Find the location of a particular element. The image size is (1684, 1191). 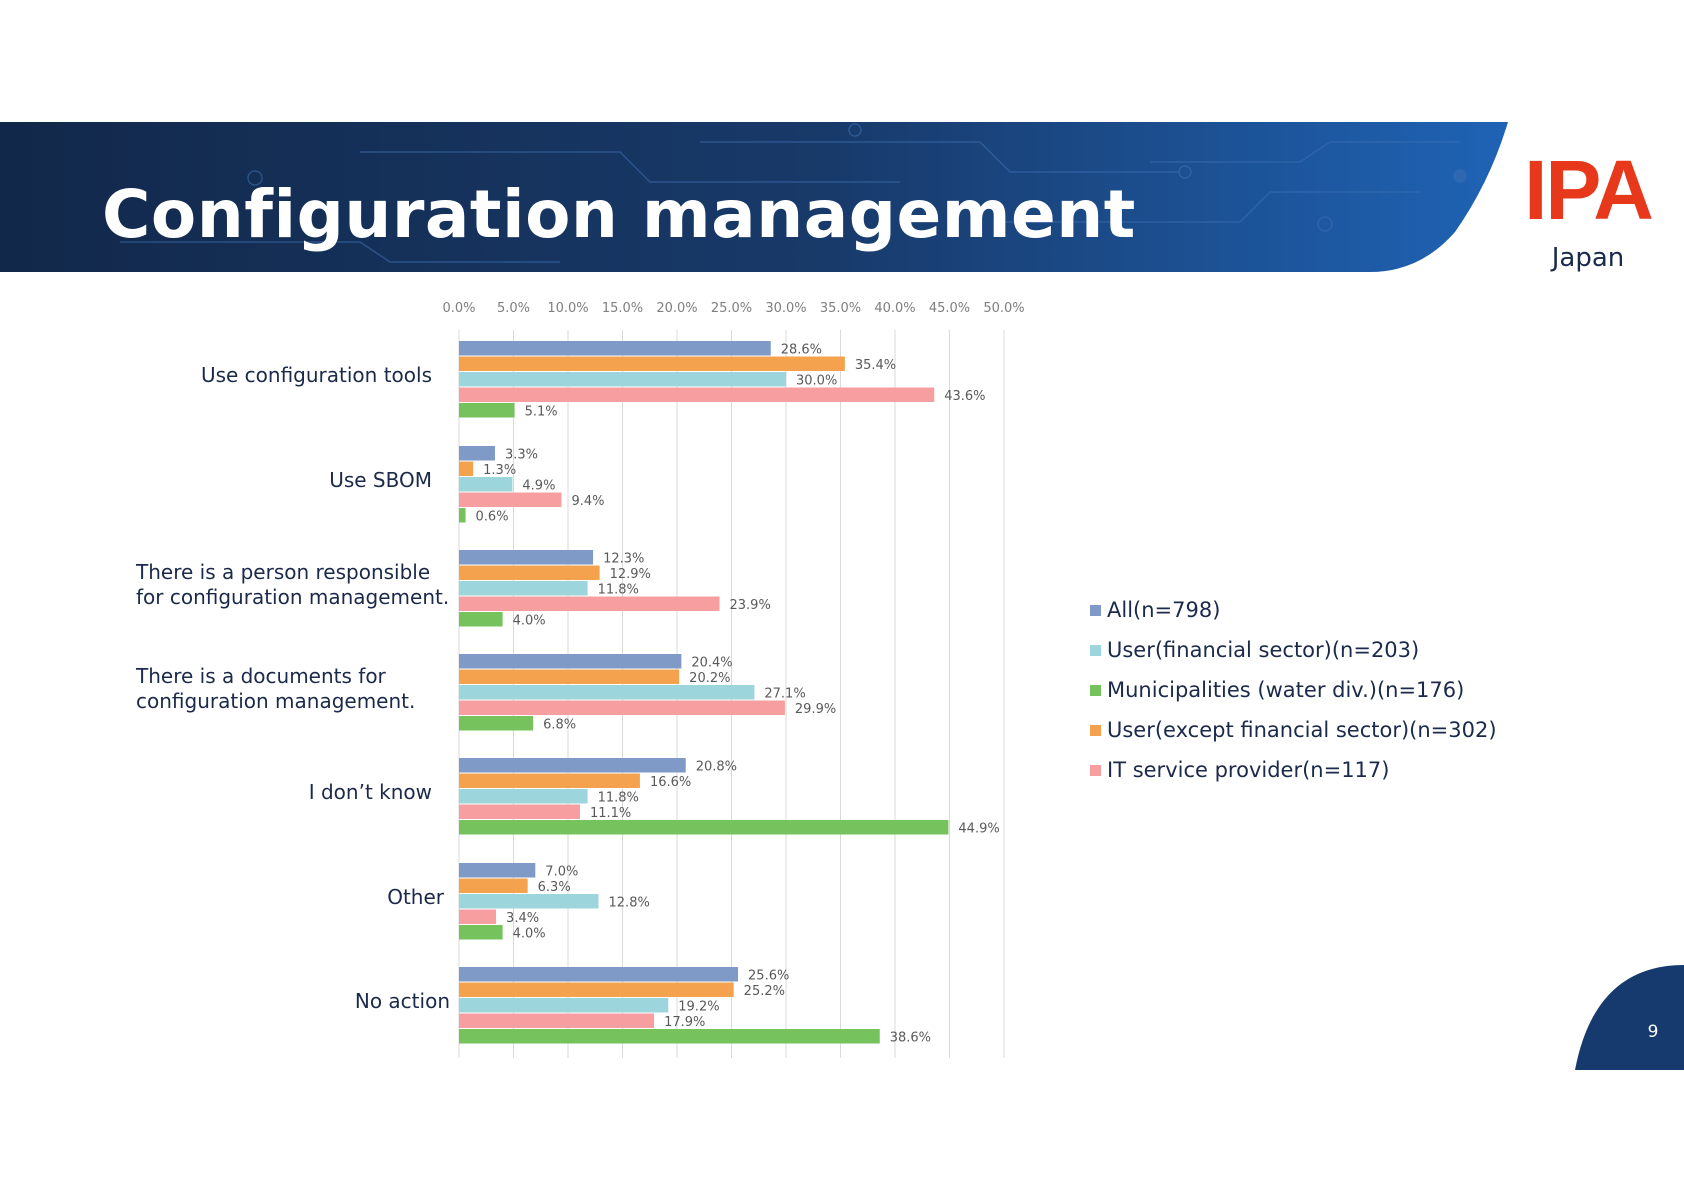

category-label-line: There is a person responsible is located at coordinates (283, 571).